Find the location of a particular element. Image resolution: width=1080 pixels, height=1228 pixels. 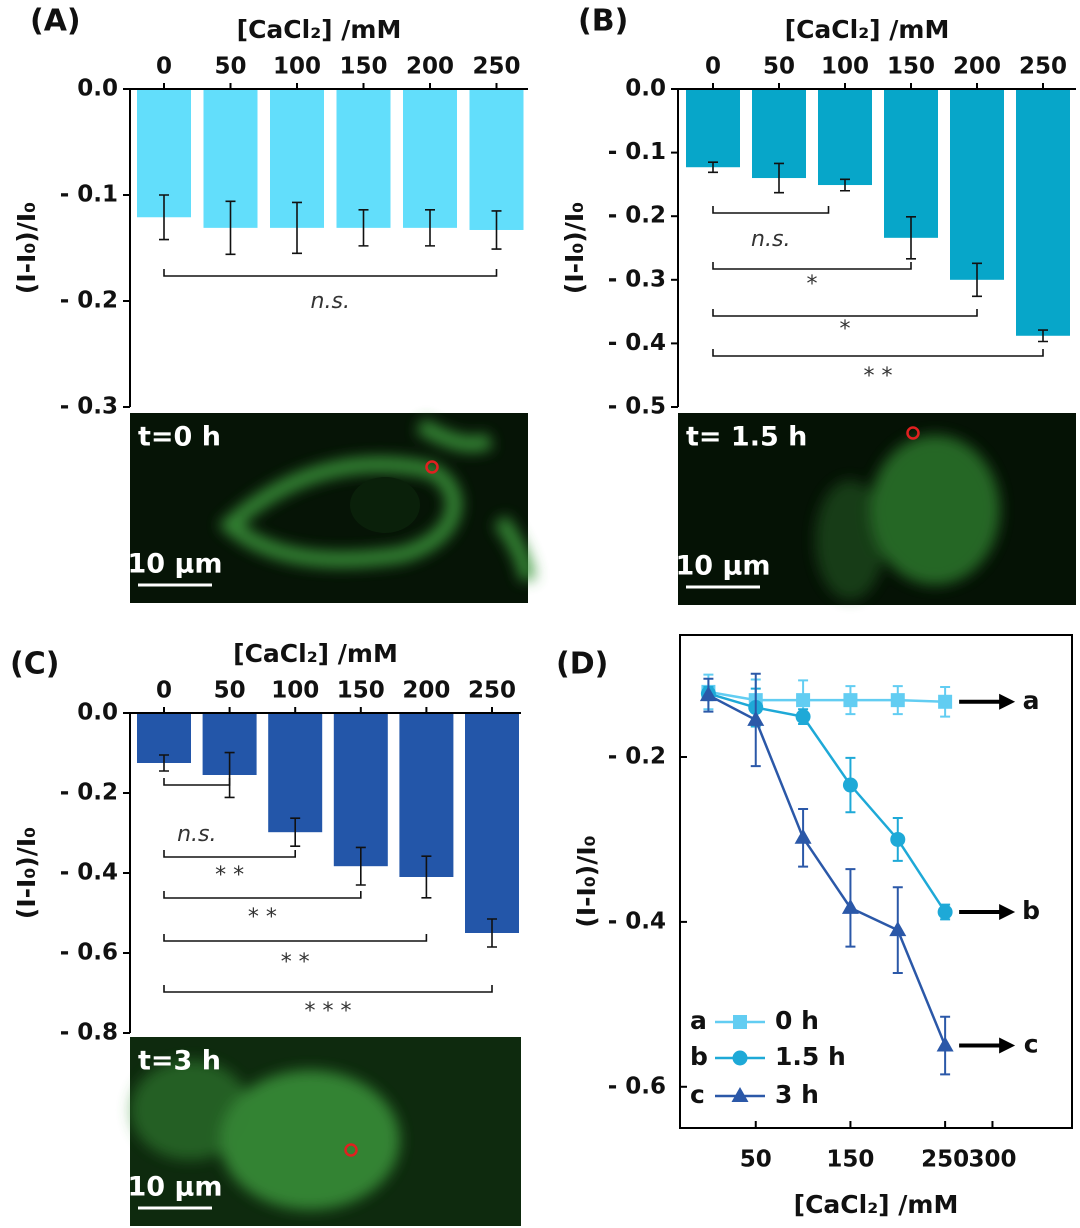

micrograph-a is located at coordinates (333, 508).